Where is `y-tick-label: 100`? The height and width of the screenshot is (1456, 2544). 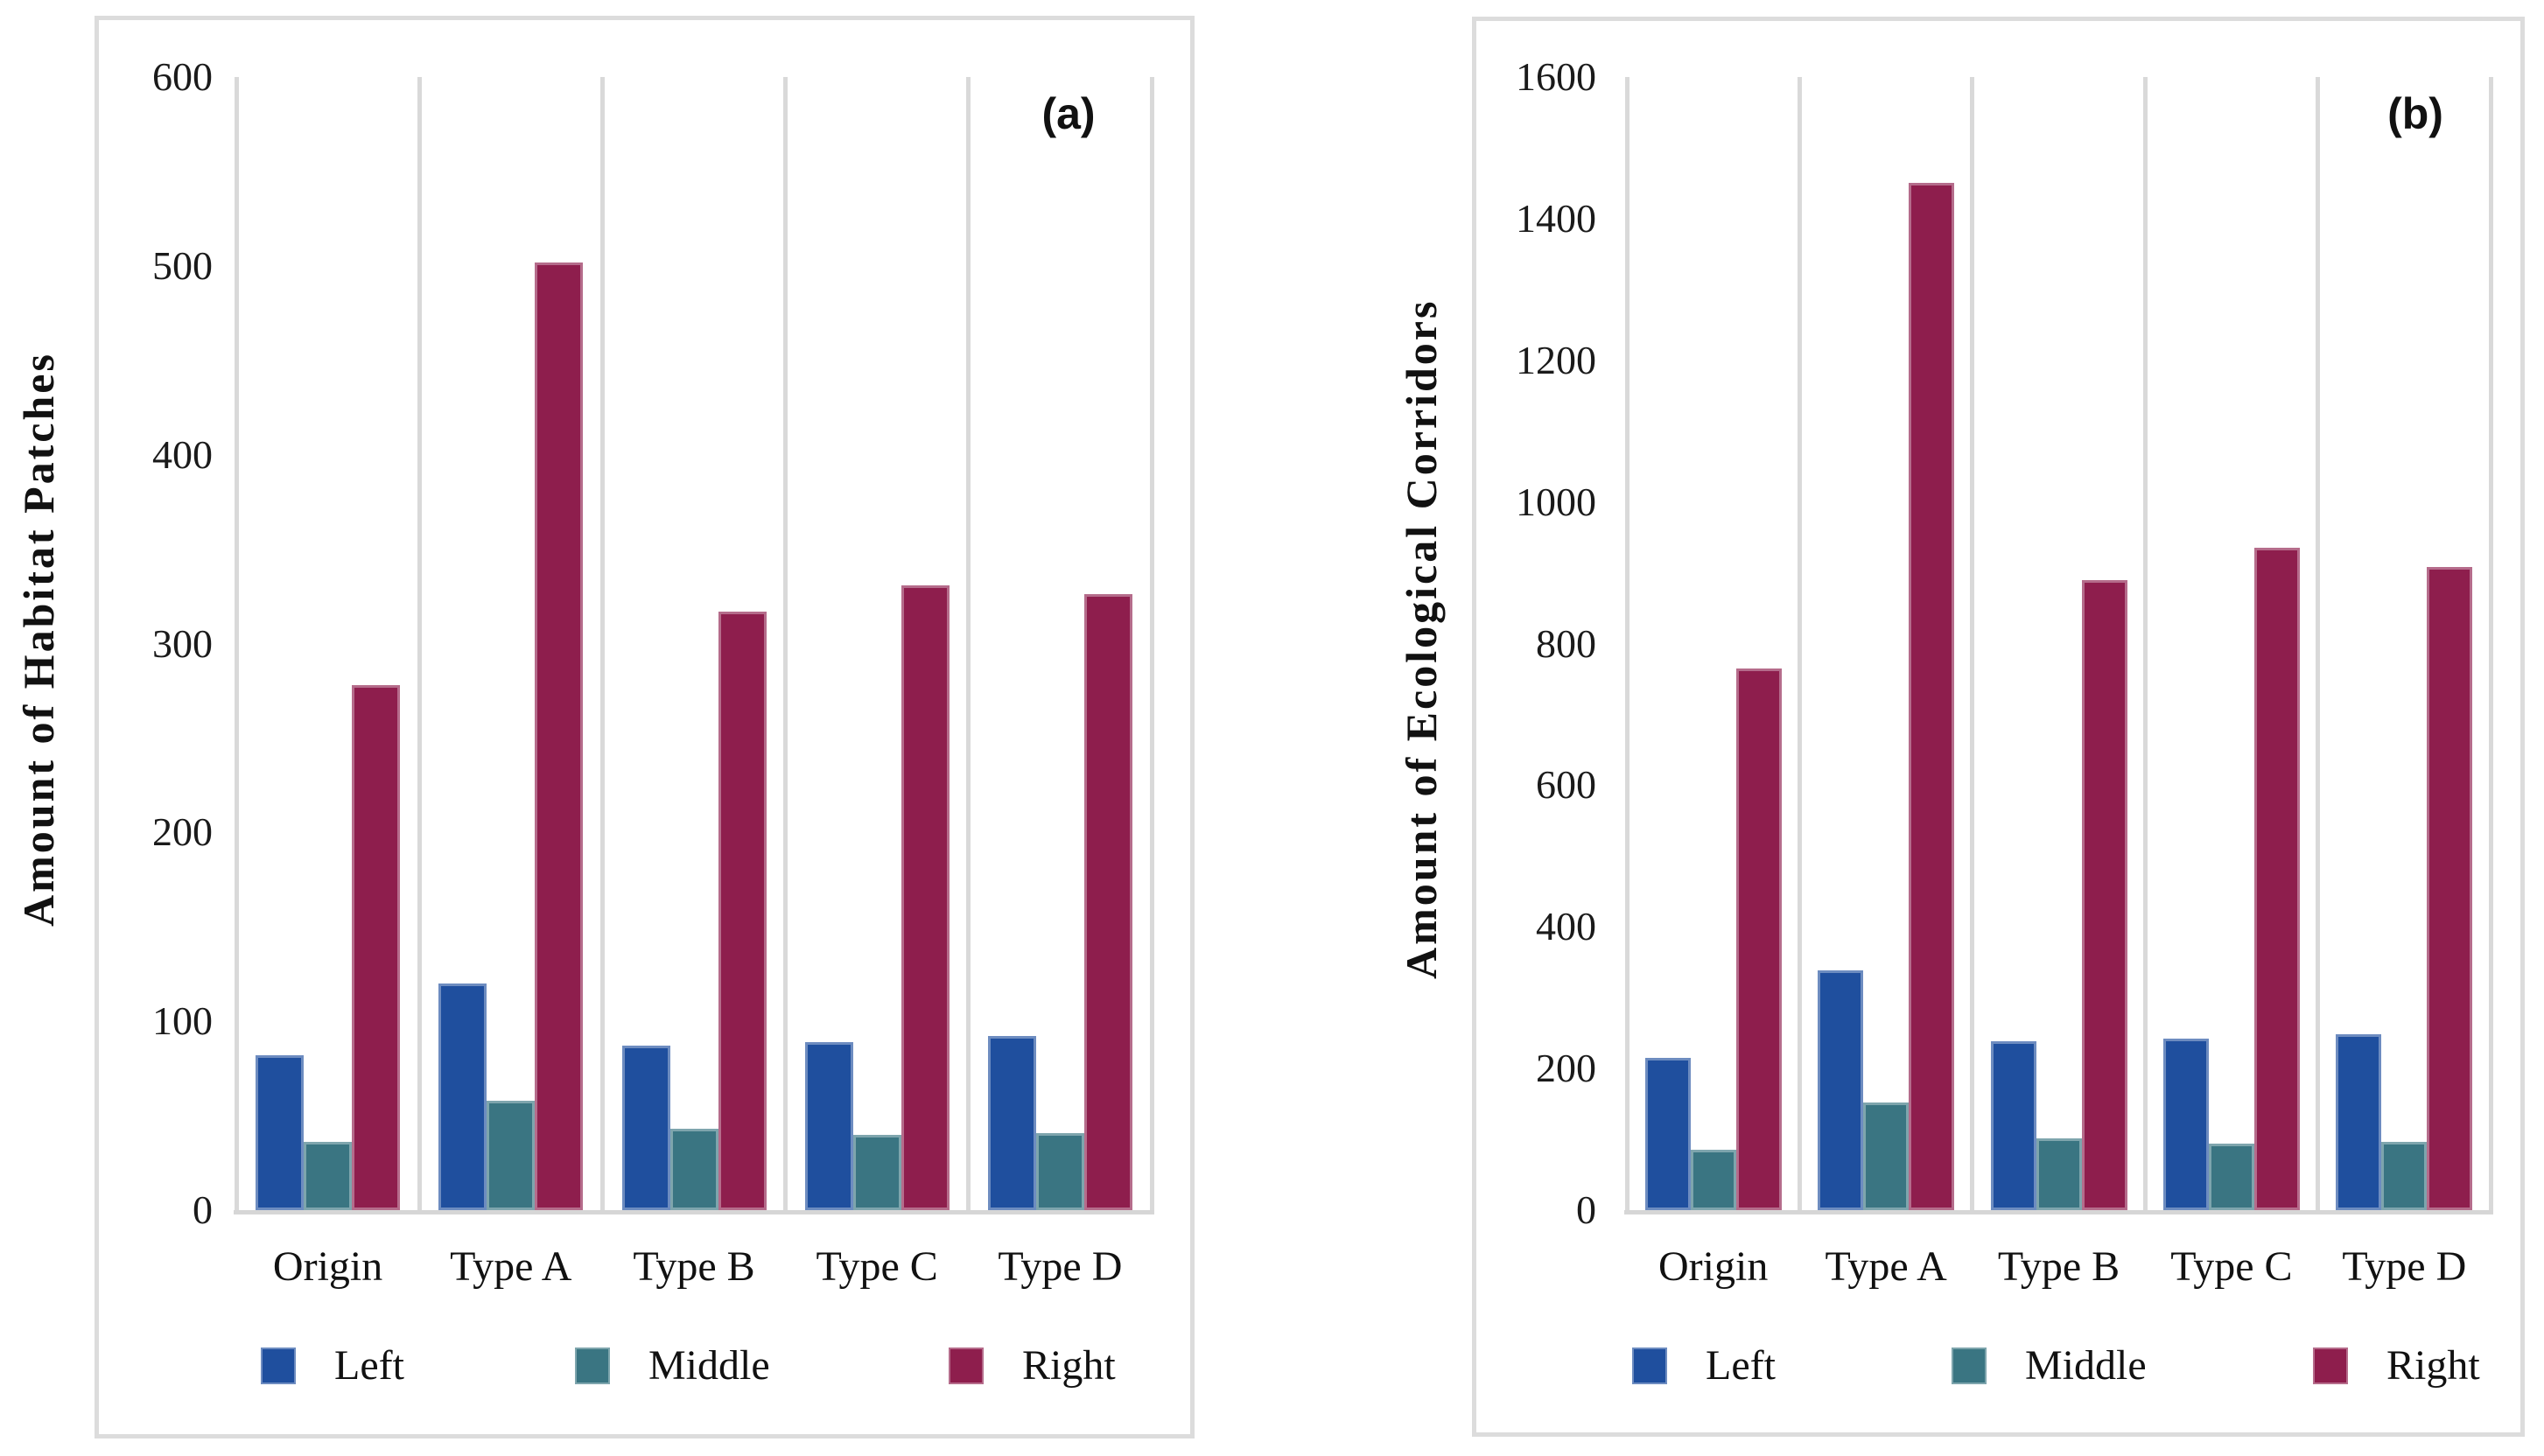 y-tick-label: 100 is located at coordinates (182, 1021).